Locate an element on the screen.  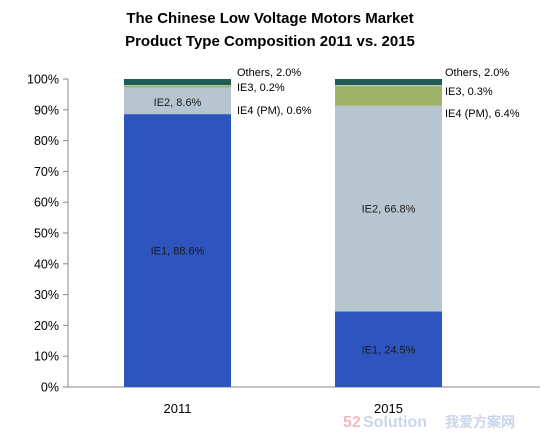
bar-segment-ie4-pm-2015 is located at coordinates (388, 96).